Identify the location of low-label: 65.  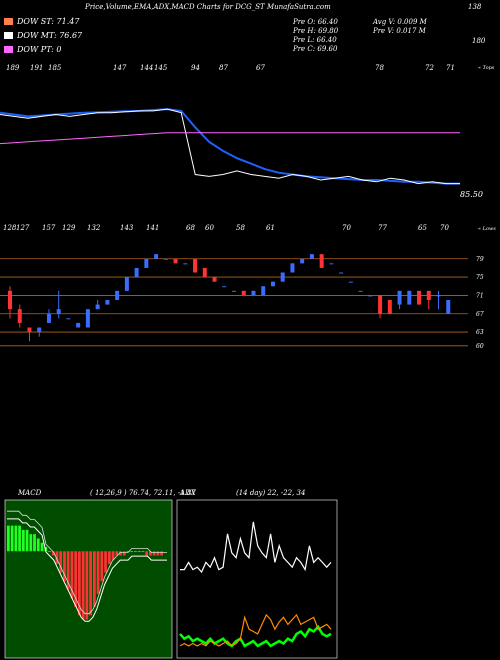
(422, 228).